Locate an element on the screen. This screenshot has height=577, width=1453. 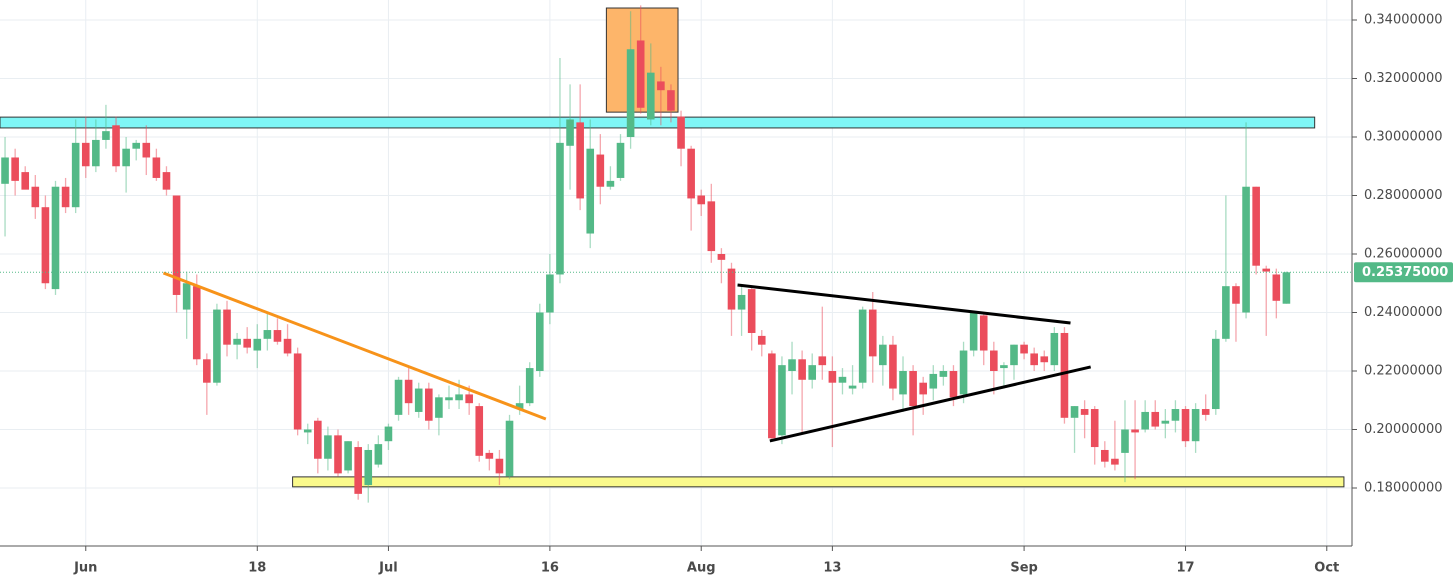
y-tick-label: 0.22000000 is located at coordinates (1403, 371).